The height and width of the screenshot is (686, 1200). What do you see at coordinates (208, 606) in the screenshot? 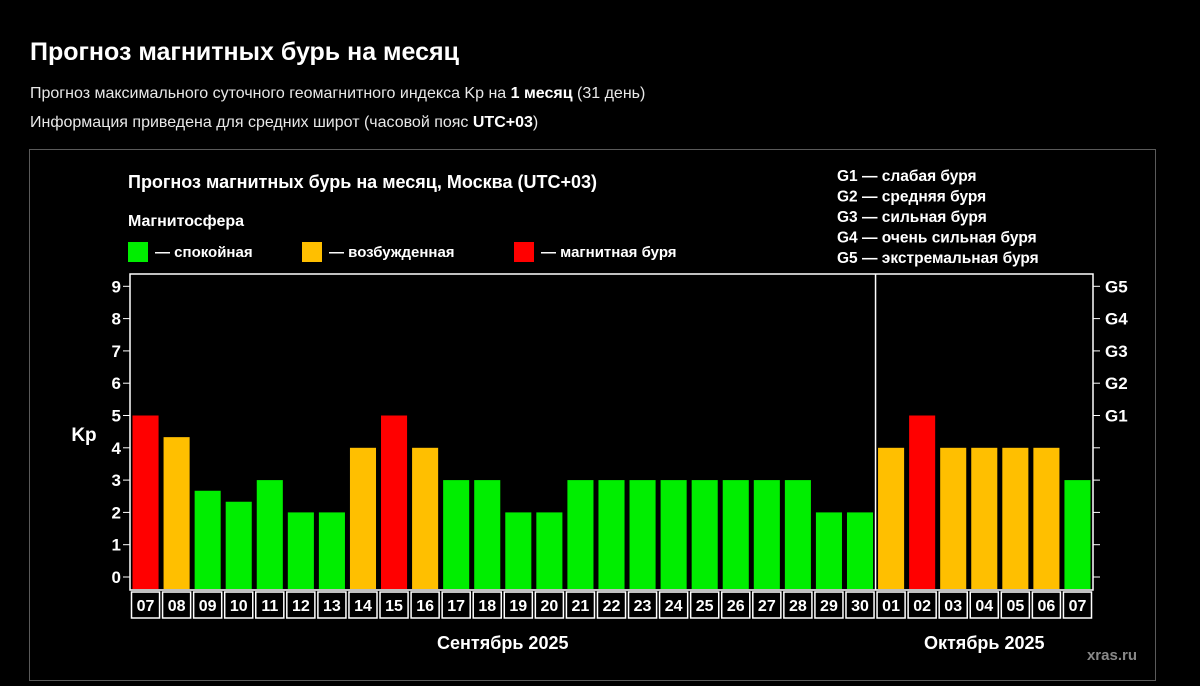
I see `x-tick-label-2: 09` at bounding box center [208, 606].